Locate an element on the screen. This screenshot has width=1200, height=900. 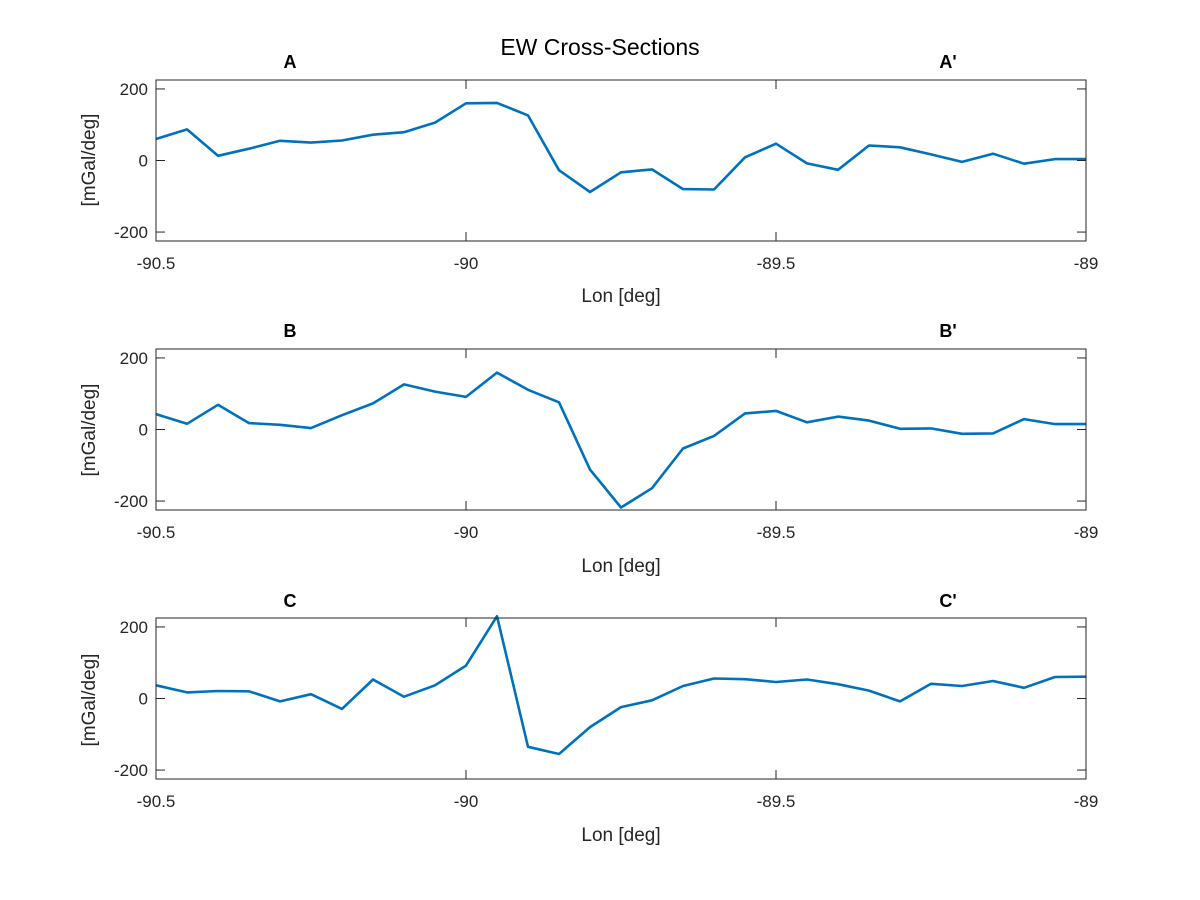
section-start-label: B is located at coordinates (290, 331).